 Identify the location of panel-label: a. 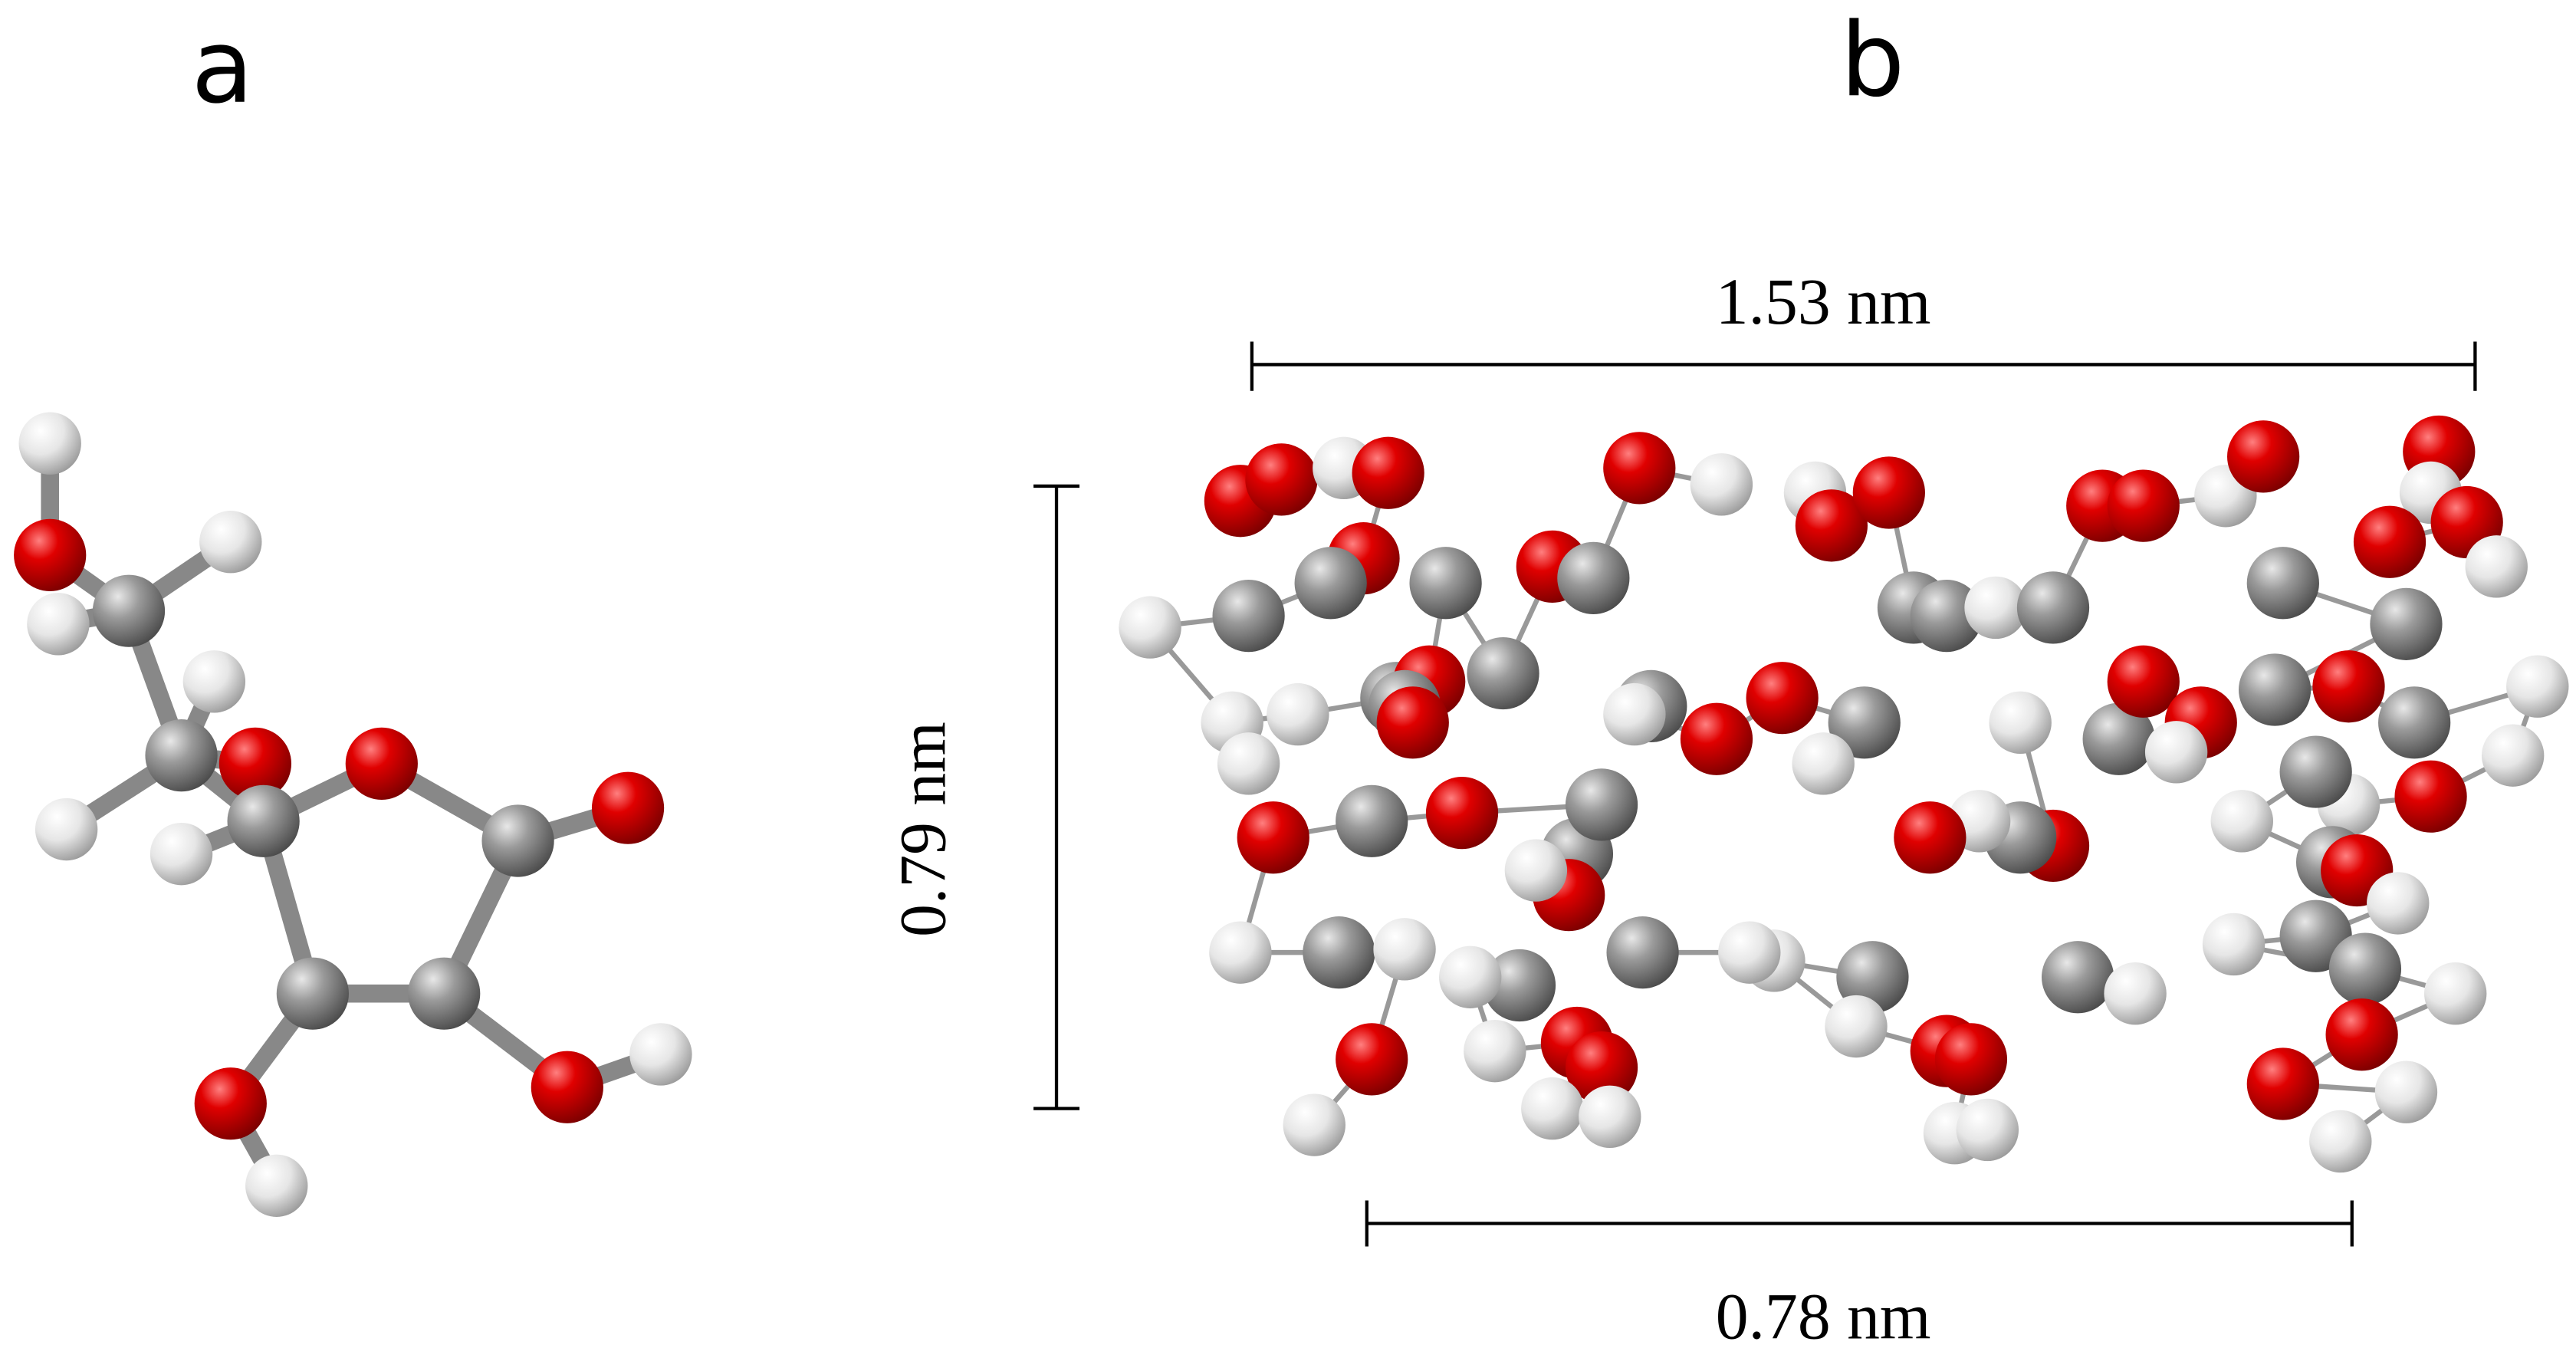
(222, 67).